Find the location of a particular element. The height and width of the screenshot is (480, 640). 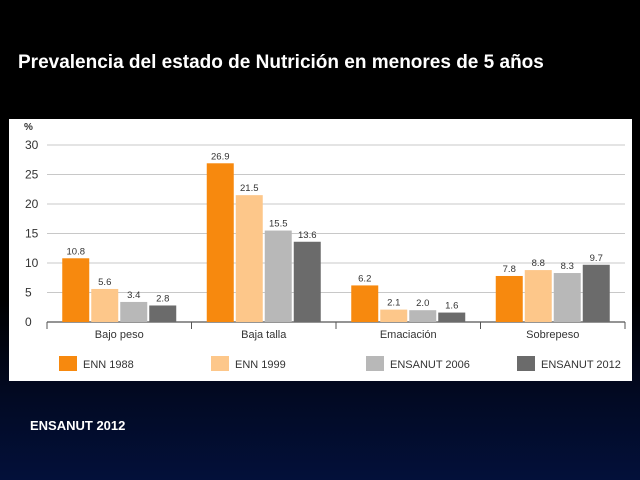

x-category-label: Sobrepeso is located at coordinates (552, 335).